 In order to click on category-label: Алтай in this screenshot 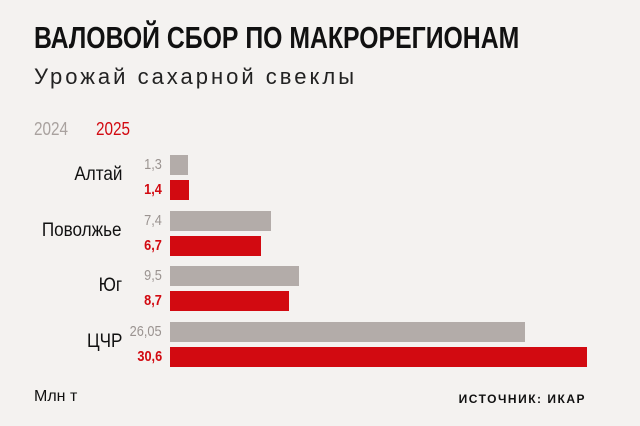, I will do `click(97, 174)`.